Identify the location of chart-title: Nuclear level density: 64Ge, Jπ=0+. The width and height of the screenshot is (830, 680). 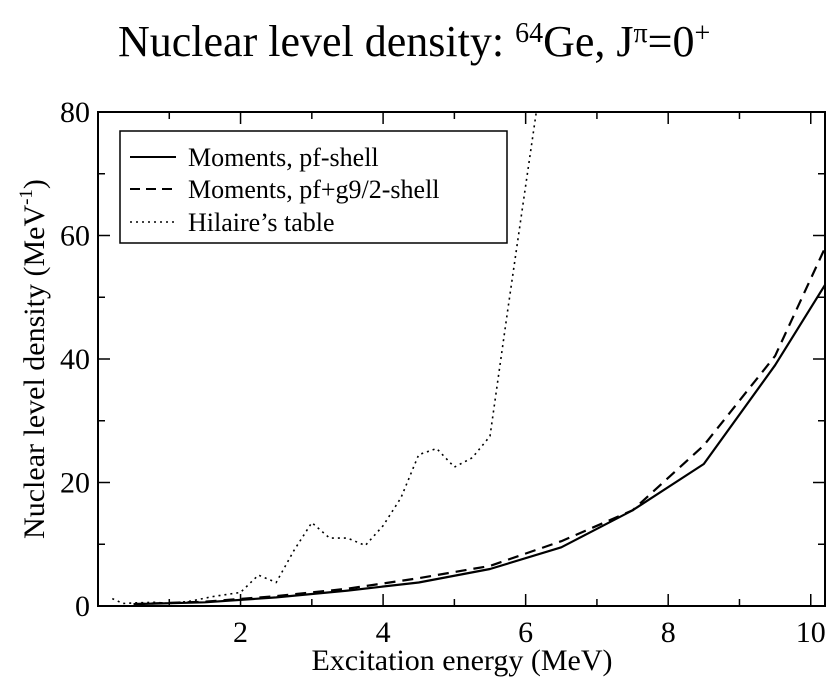
(415, 45).